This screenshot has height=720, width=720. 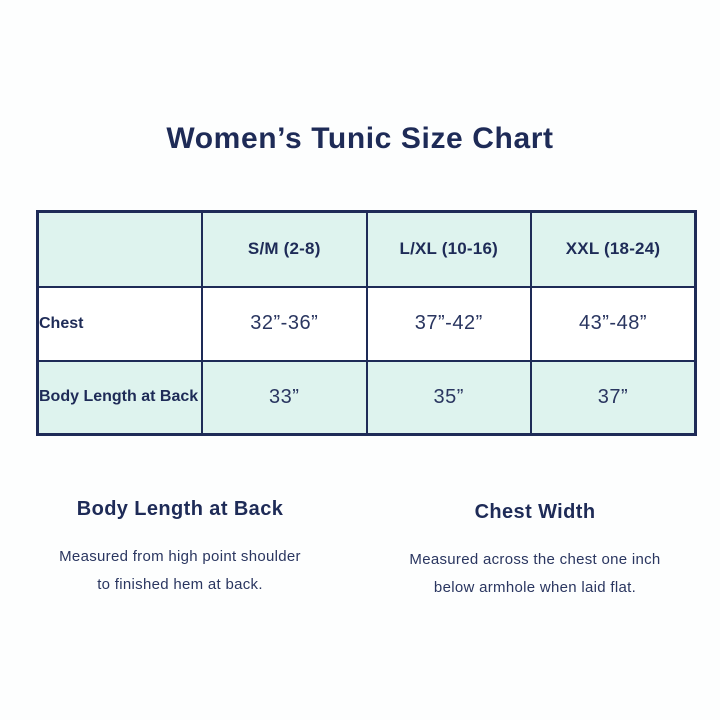 What do you see at coordinates (613, 397) in the screenshot?
I see `cell-body-length-xxl: 37”` at bounding box center [613, 397].